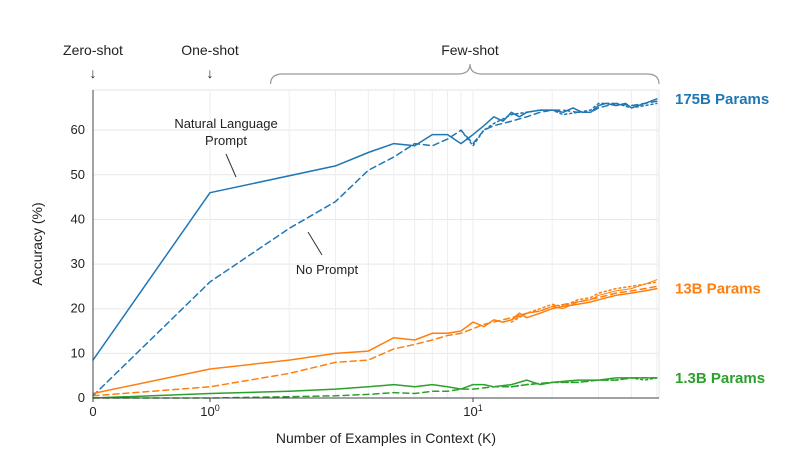  I want to click on series-line-13B-dotted, so click(584, 302).